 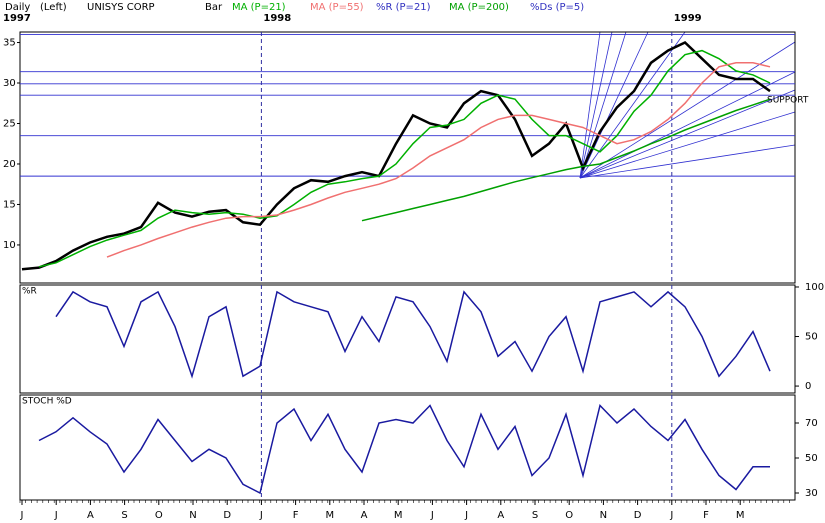 I want to click on y-tick-label: 15, so click(x=9, y=204).